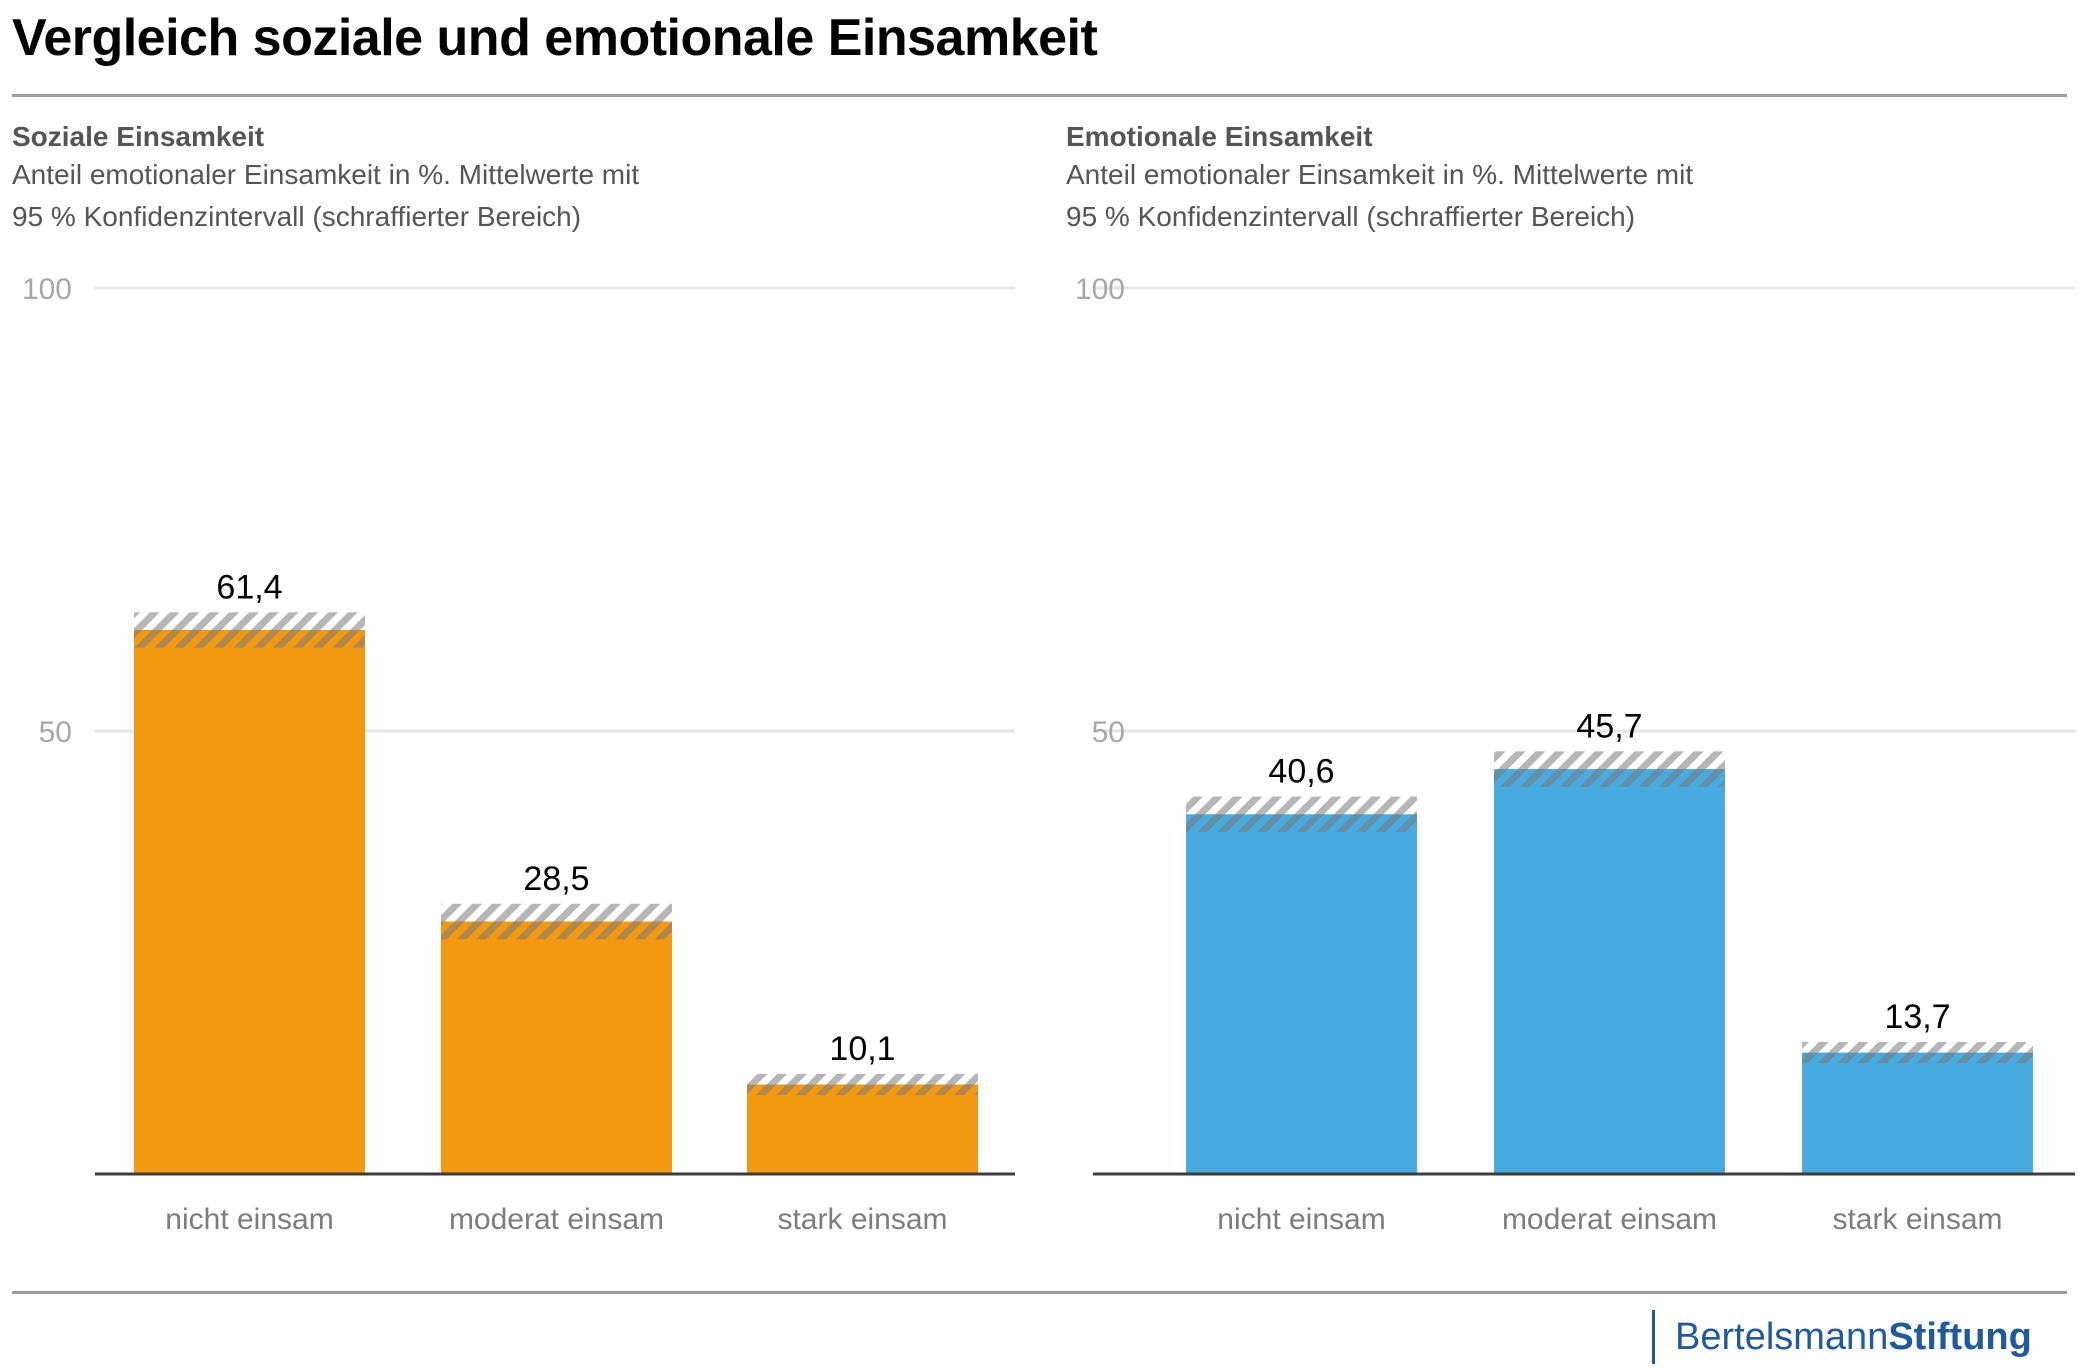 This screenshot has height=1370, width=2079. Describe the element at coordinates (1039, 95) in the screenshot. I see `title-divider` at that location.